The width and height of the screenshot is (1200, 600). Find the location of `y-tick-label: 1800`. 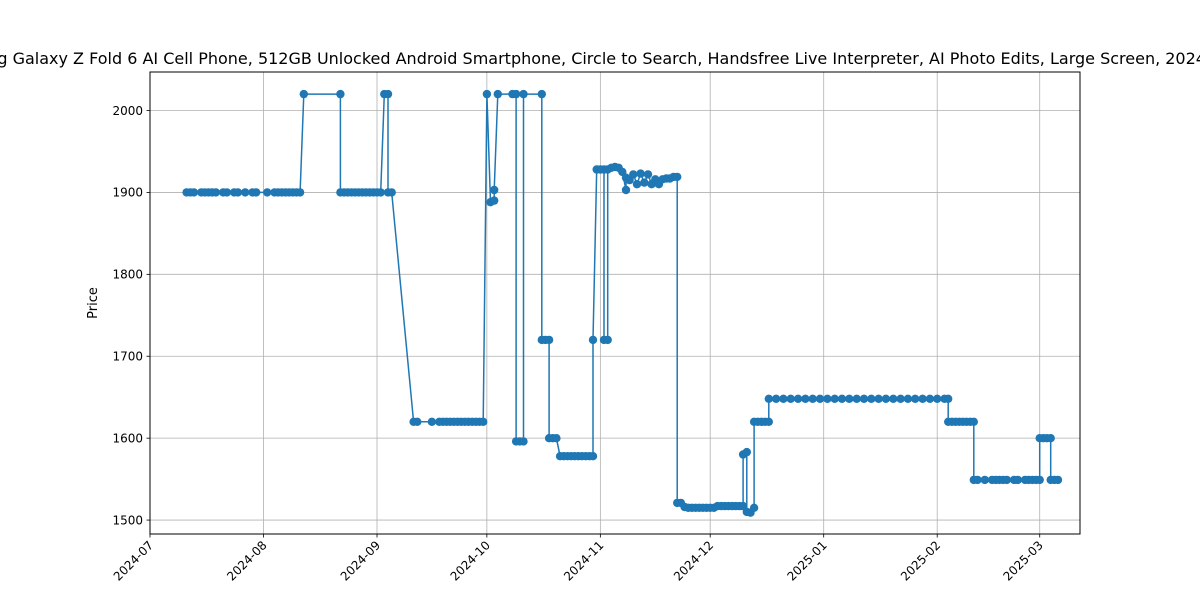

y-tick-label: 1800 is located at coordinates (127, 275).